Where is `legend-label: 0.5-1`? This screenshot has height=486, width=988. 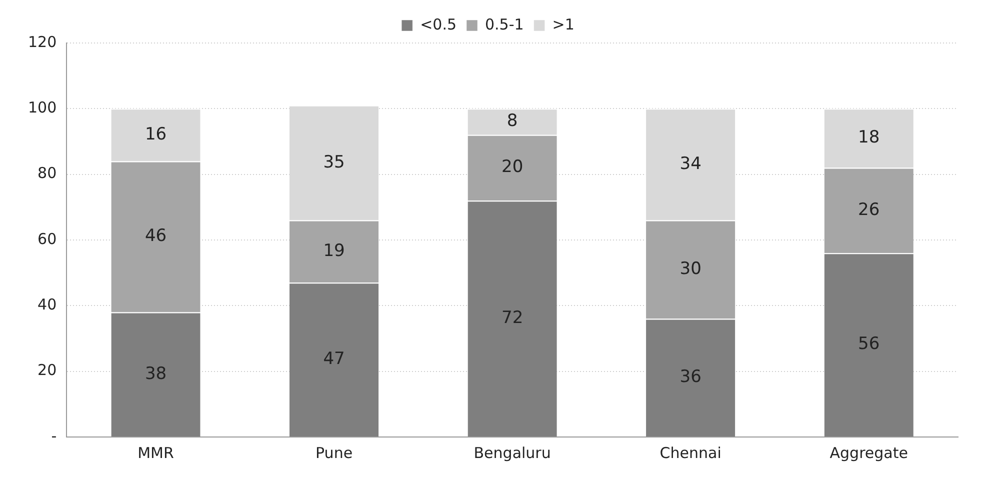 legend-label: 0.5-1 is located at coordinates (504, 24).